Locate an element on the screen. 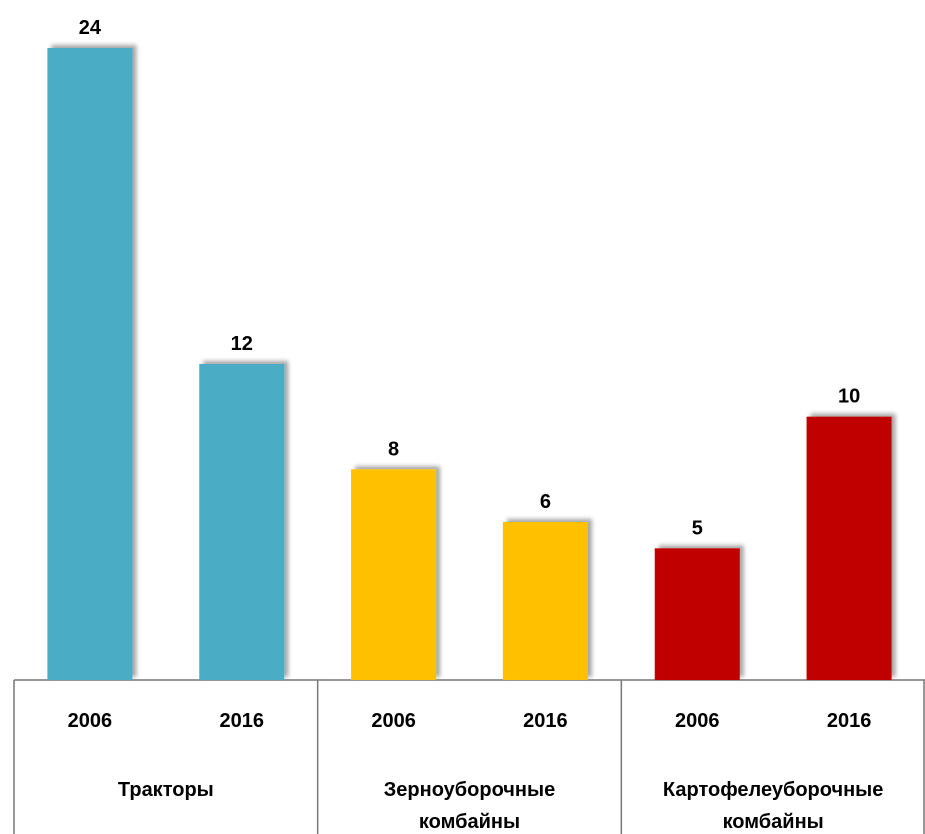  value-label: 8 is located at coordinates (393, 449).